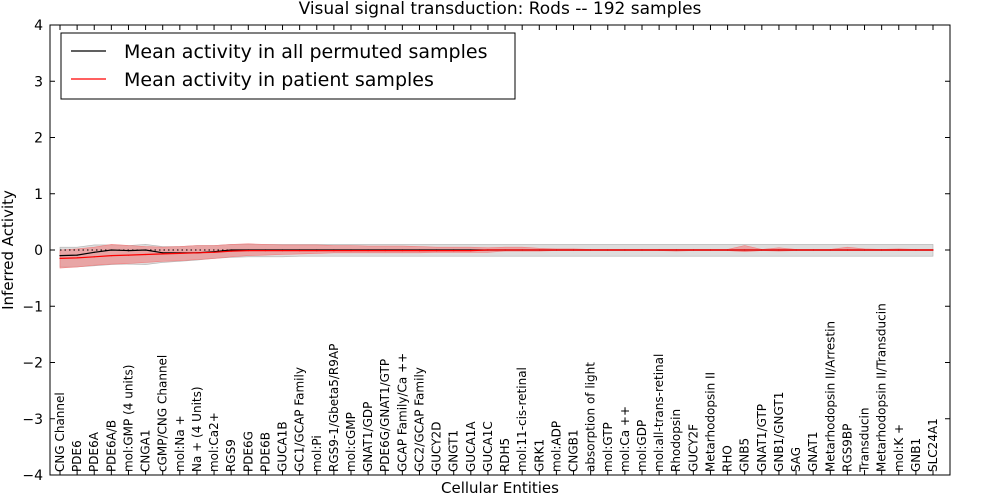  Describe the element at coordinates (38, 26) in the screenshot. I see `y-tick-label: 4` at that location.